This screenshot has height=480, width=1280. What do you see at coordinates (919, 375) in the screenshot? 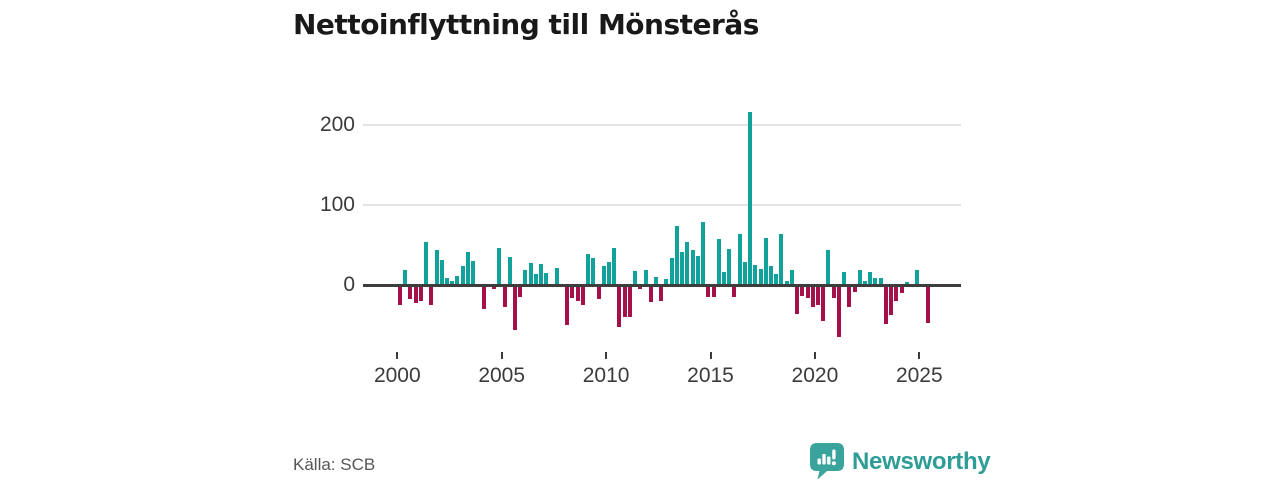
I see `x-axis-label: 2025` at bounding box center [919, 375].